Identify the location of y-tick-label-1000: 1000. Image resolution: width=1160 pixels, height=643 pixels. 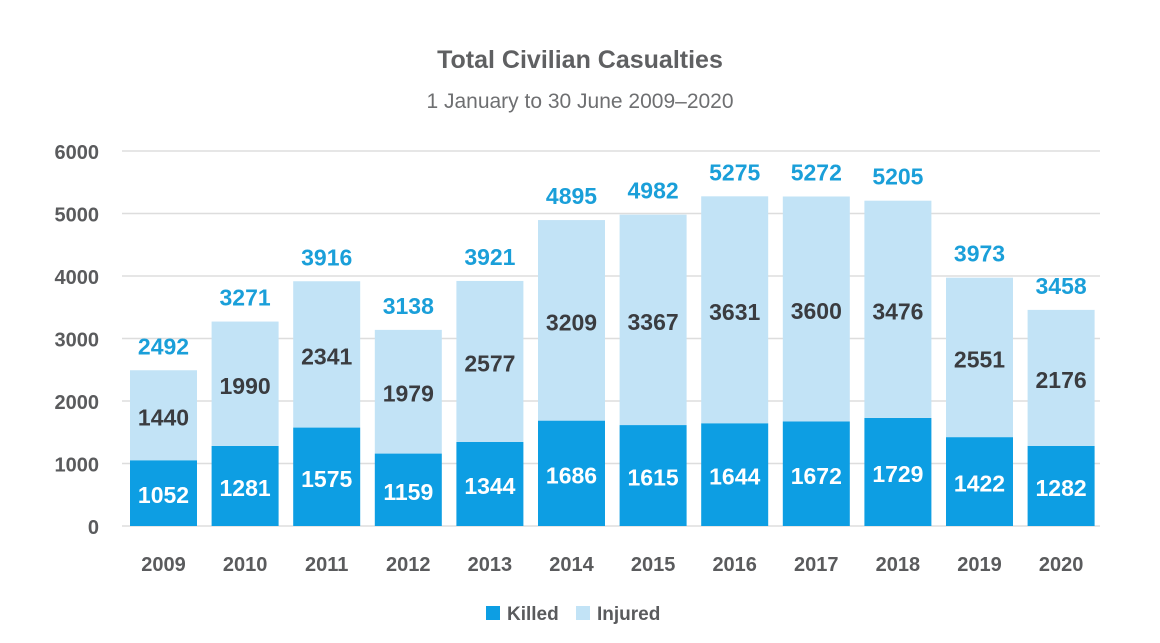
(77, 466).